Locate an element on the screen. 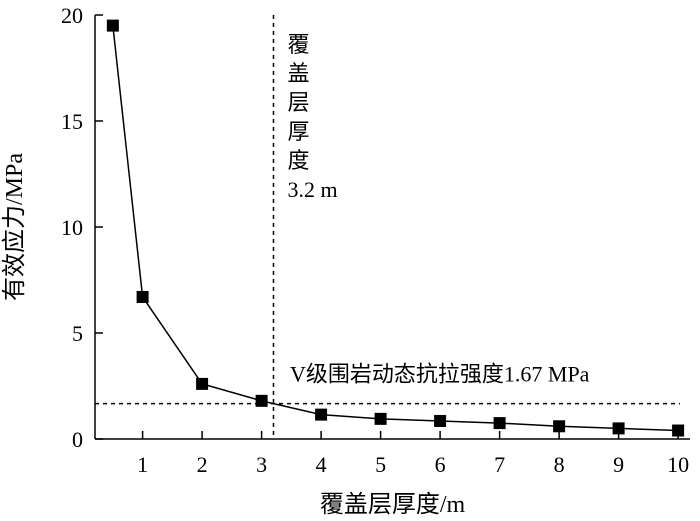  y-axis-title: 有效应力/MPa is located at coordinates (14, 227).